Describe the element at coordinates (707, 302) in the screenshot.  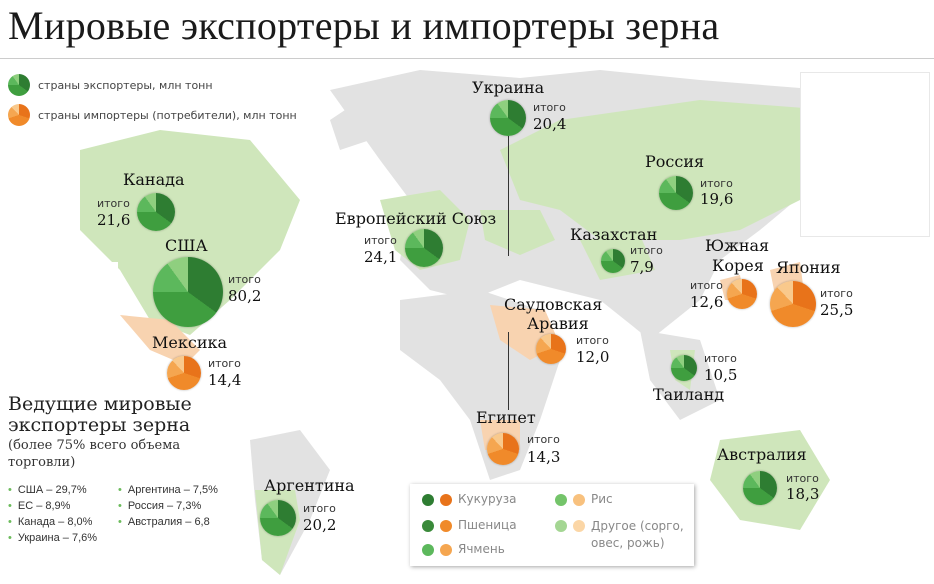
I see `total-value: 12,6` at that location.